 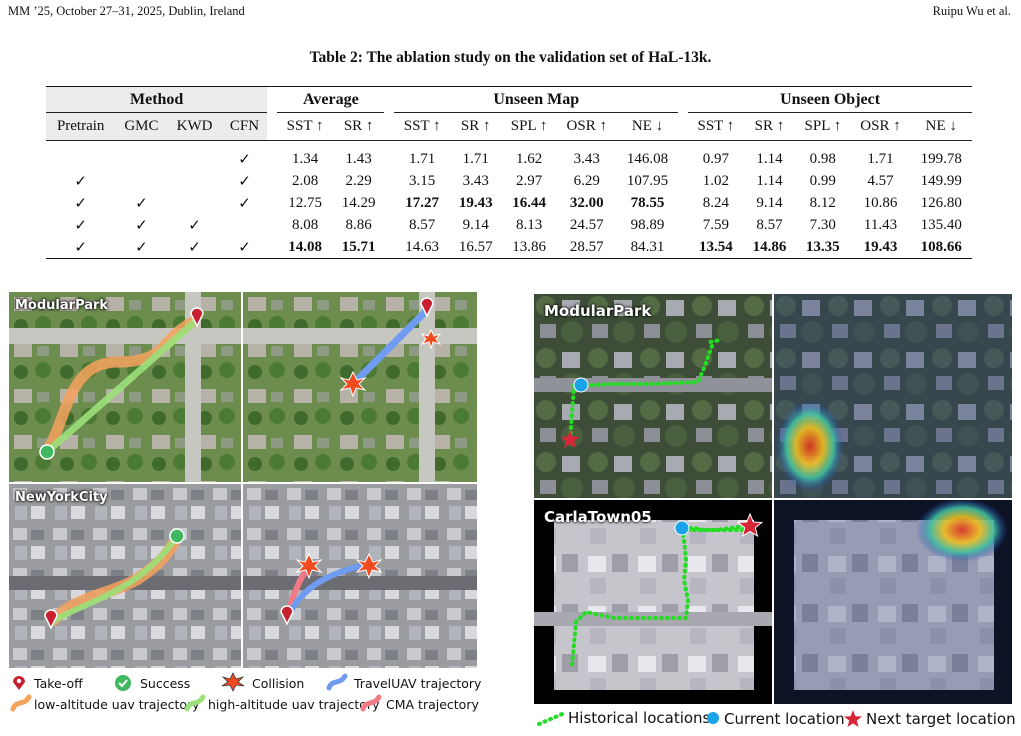 I want to click on metric-cell: 1.71, so click(x=475, y=159).